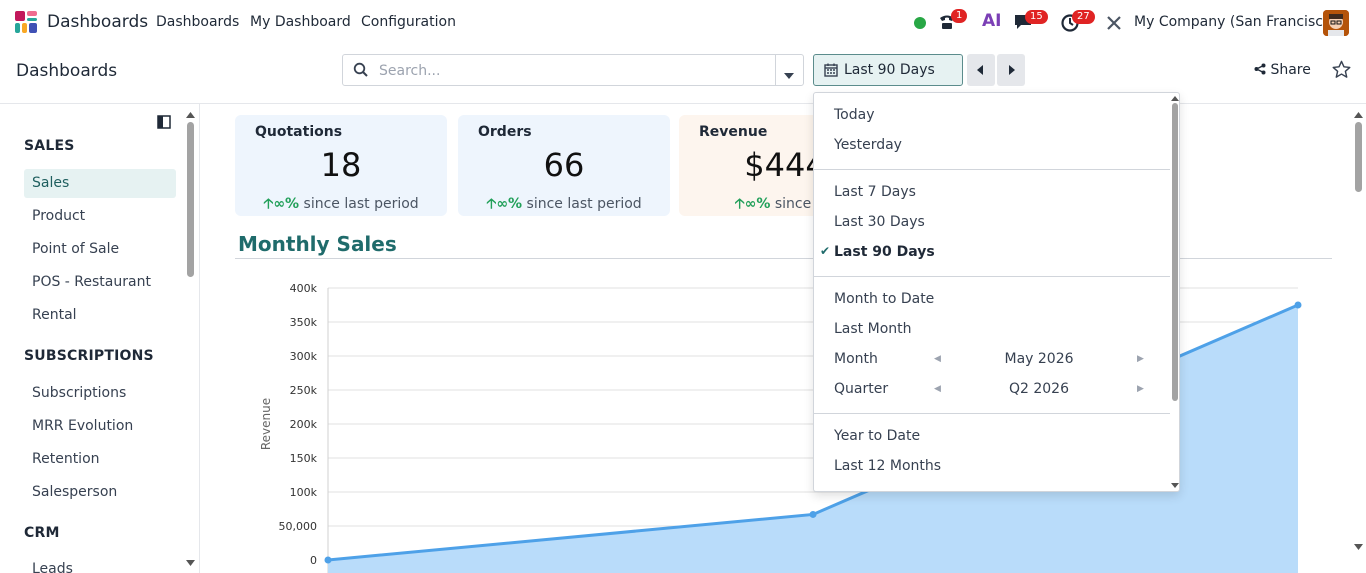 This screenshot has width=1366, height=573. I want to click on kpi-value: 18, so click(341, 165).